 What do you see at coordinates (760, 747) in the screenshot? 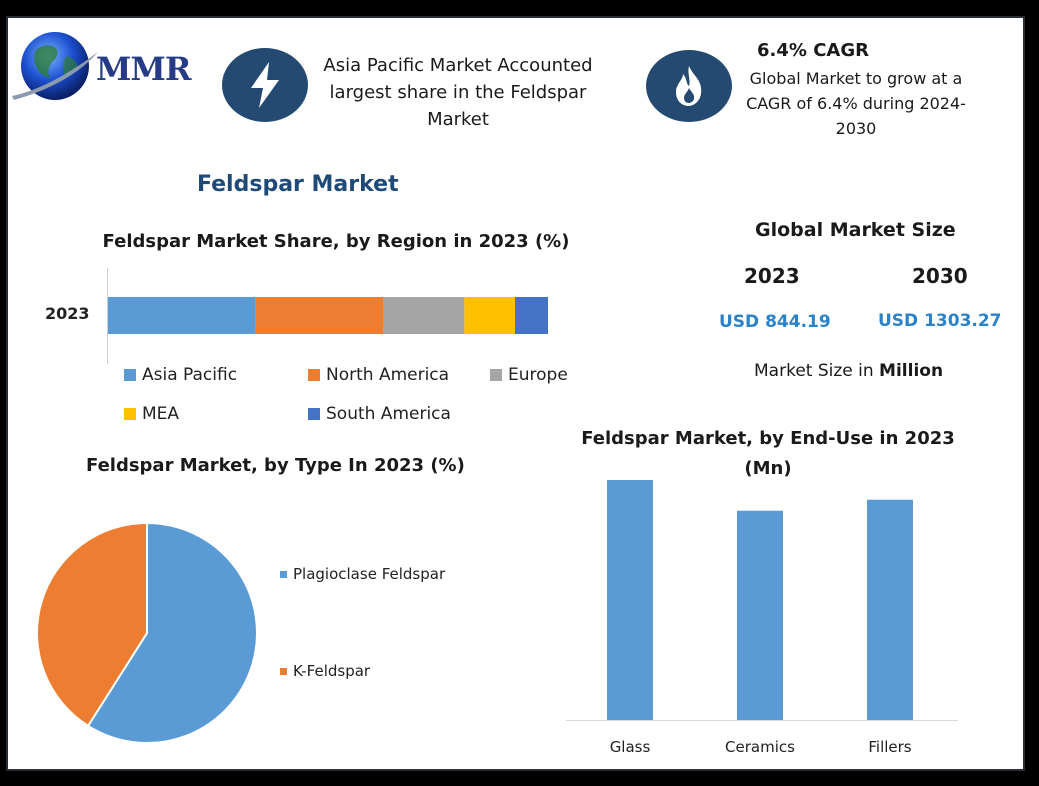
I see `enduse-category-label: Ceramics` at bounding box center [760, 747].